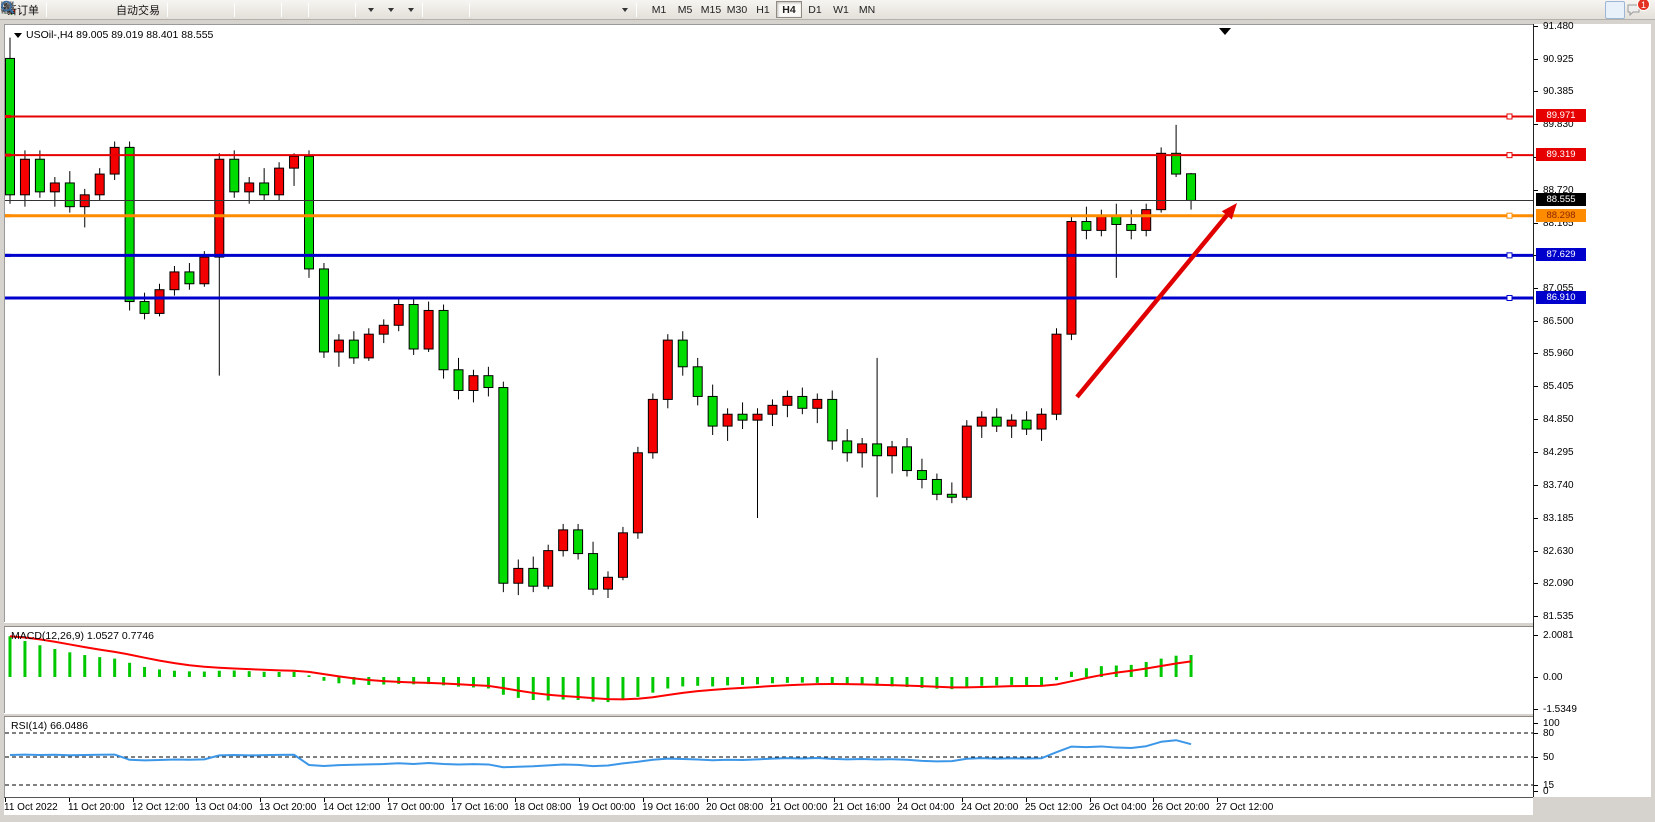 Image resolution: width=1655 pixels, height=822 pixels. What do you see at coordinates (22, 10) in the screenshot?
I see `new-order-button: 新订单` at bounding box center [22, 10].